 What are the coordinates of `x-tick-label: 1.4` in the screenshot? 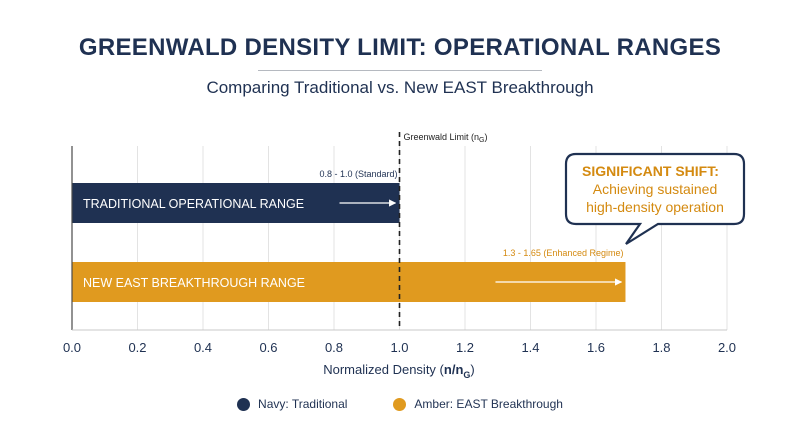 It's located at (530, 347).